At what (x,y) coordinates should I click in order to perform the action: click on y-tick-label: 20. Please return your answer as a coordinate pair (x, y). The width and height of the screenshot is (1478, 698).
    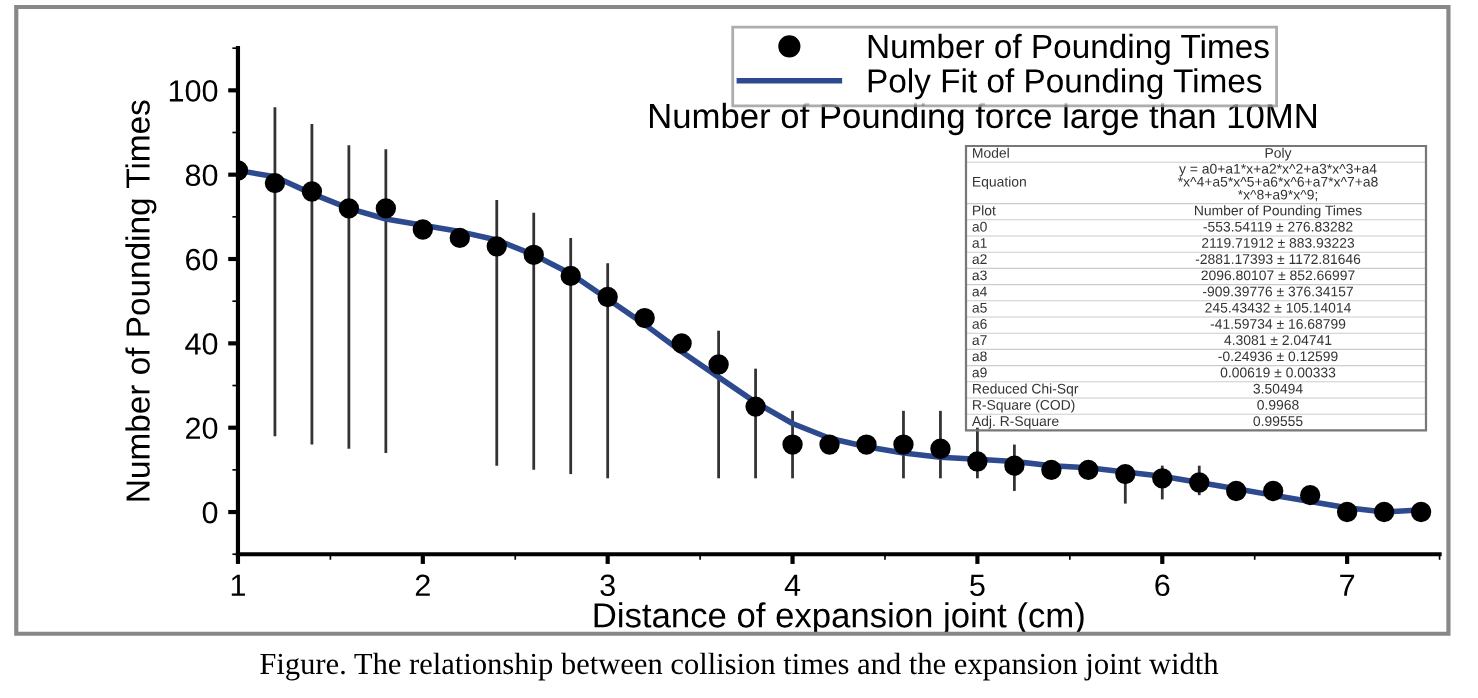
    Looking at the image, I should click on (202, 428).